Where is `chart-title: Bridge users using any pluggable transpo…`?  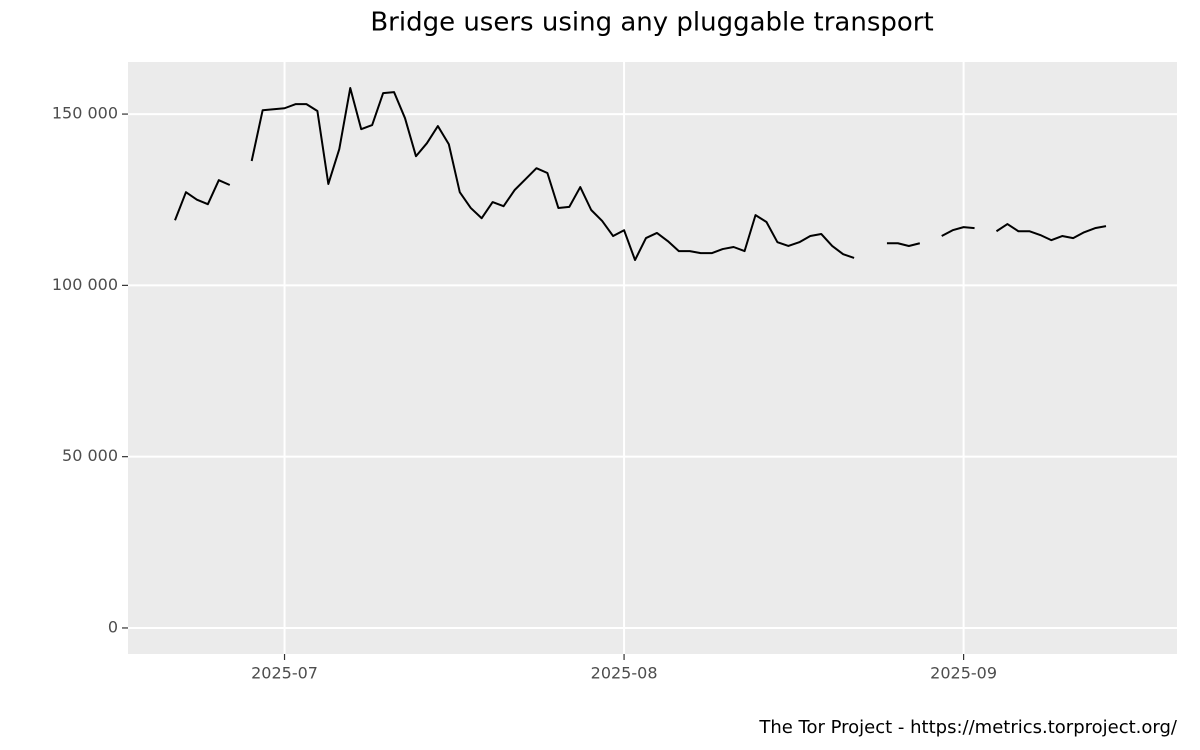
chart-title: Bridge users using any pluggable transpo… is located at coordinates (651, 23).